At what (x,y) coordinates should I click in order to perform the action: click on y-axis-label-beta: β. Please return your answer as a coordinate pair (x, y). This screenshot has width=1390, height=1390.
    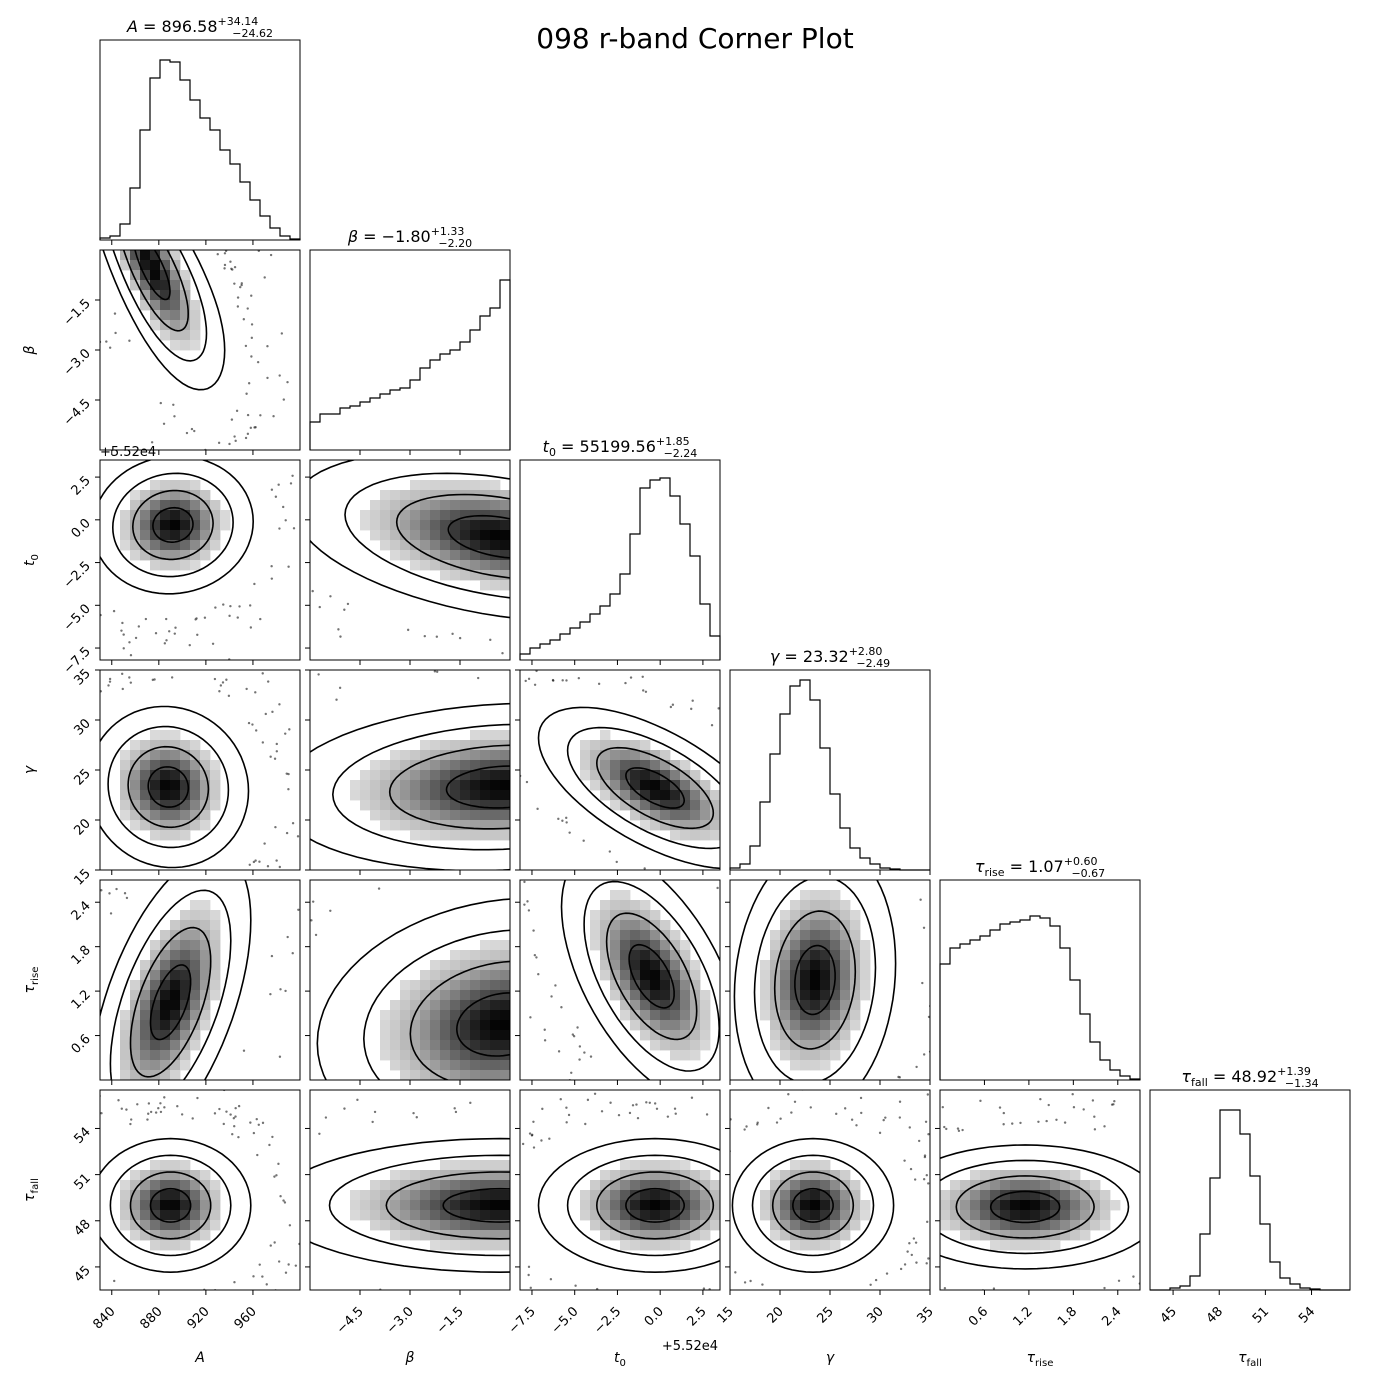
    Looking at the image, I should click on (30, 350).